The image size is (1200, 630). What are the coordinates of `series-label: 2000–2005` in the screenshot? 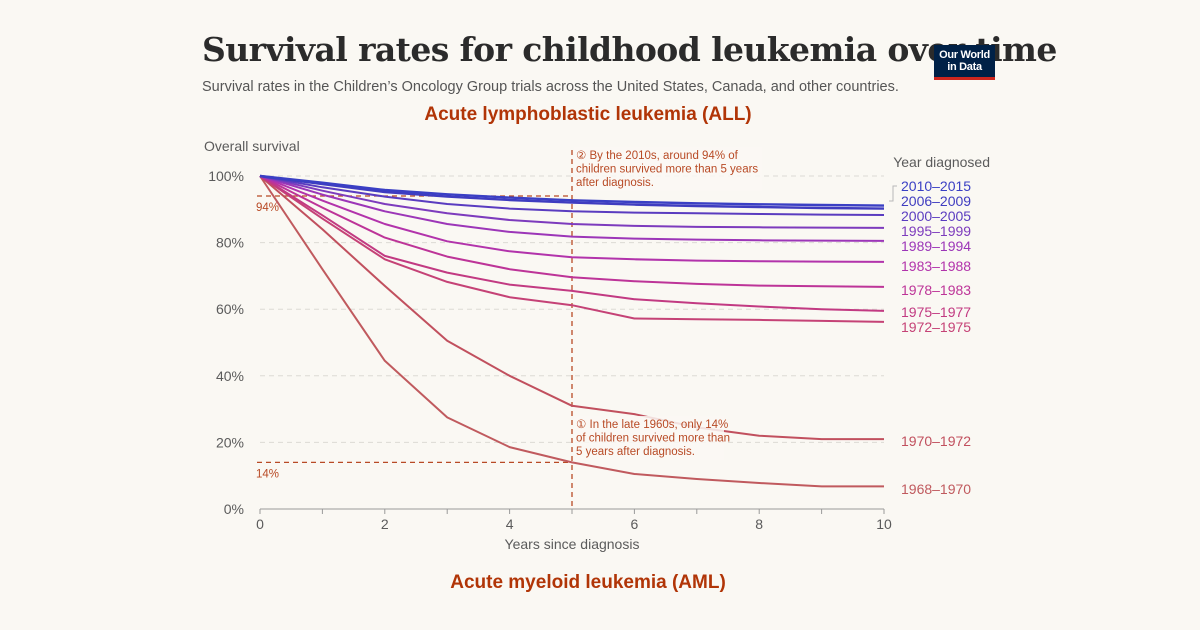 It's located at (936, 216).